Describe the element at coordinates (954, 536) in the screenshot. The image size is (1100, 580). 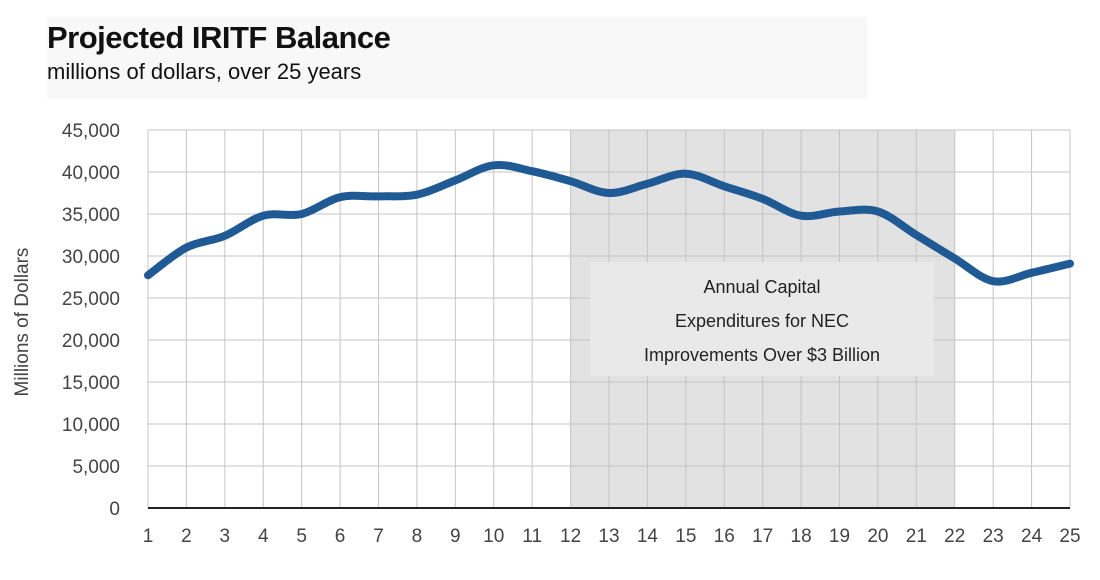
I see `x-tick-label: 22` at that location.